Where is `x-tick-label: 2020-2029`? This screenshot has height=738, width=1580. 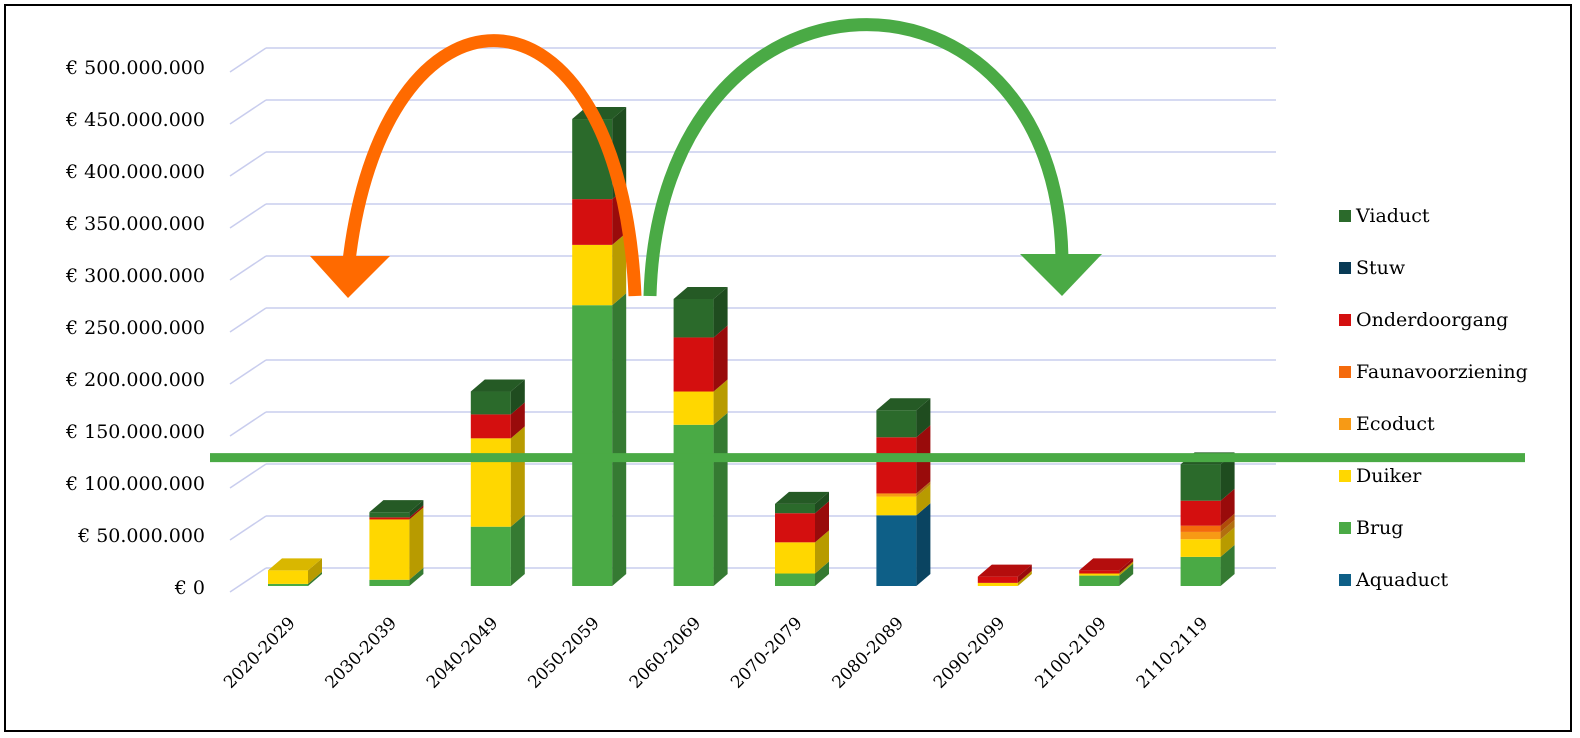
x-tick-label: 2020-2029 is located at coordinates (259, 652).